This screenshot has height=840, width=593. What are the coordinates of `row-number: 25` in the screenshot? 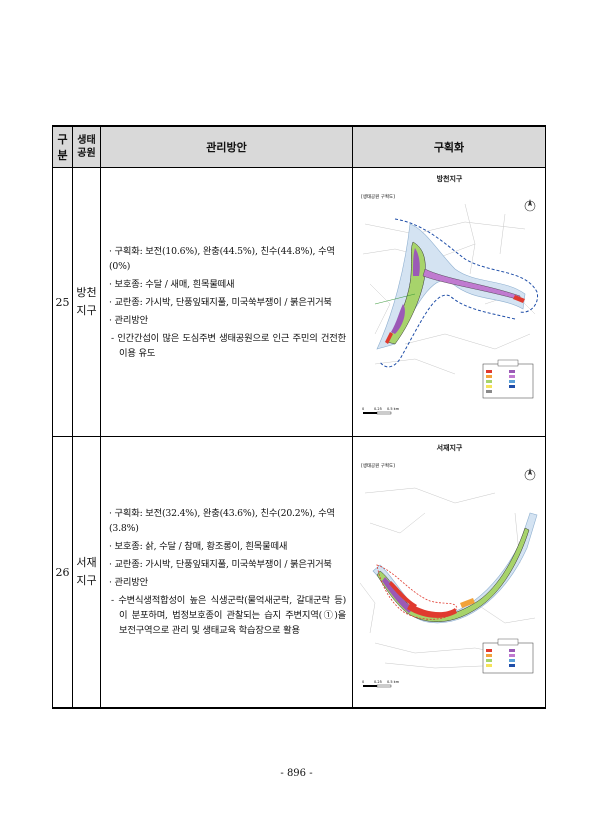 It's located at (62, 302).